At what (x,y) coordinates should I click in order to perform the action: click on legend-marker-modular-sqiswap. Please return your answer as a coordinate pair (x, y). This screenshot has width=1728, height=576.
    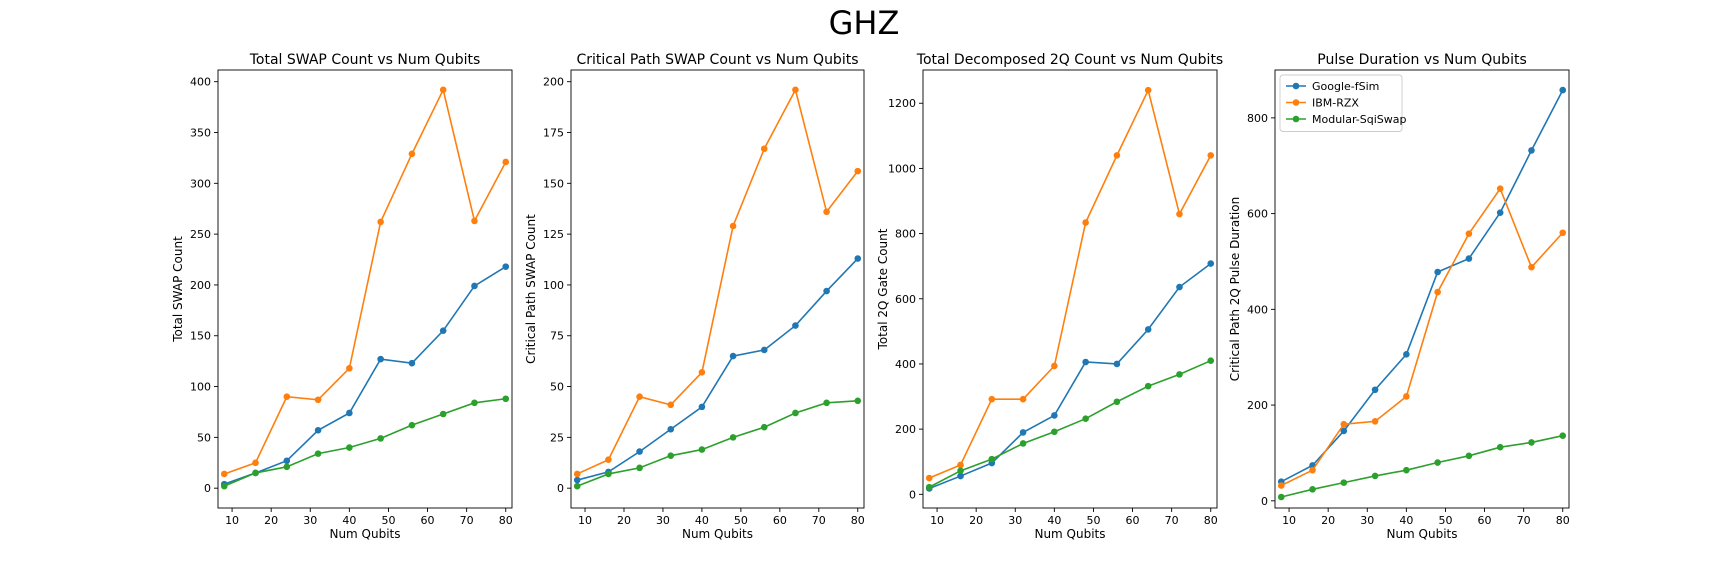
    Looking at the image, I should click on (1296, 119).